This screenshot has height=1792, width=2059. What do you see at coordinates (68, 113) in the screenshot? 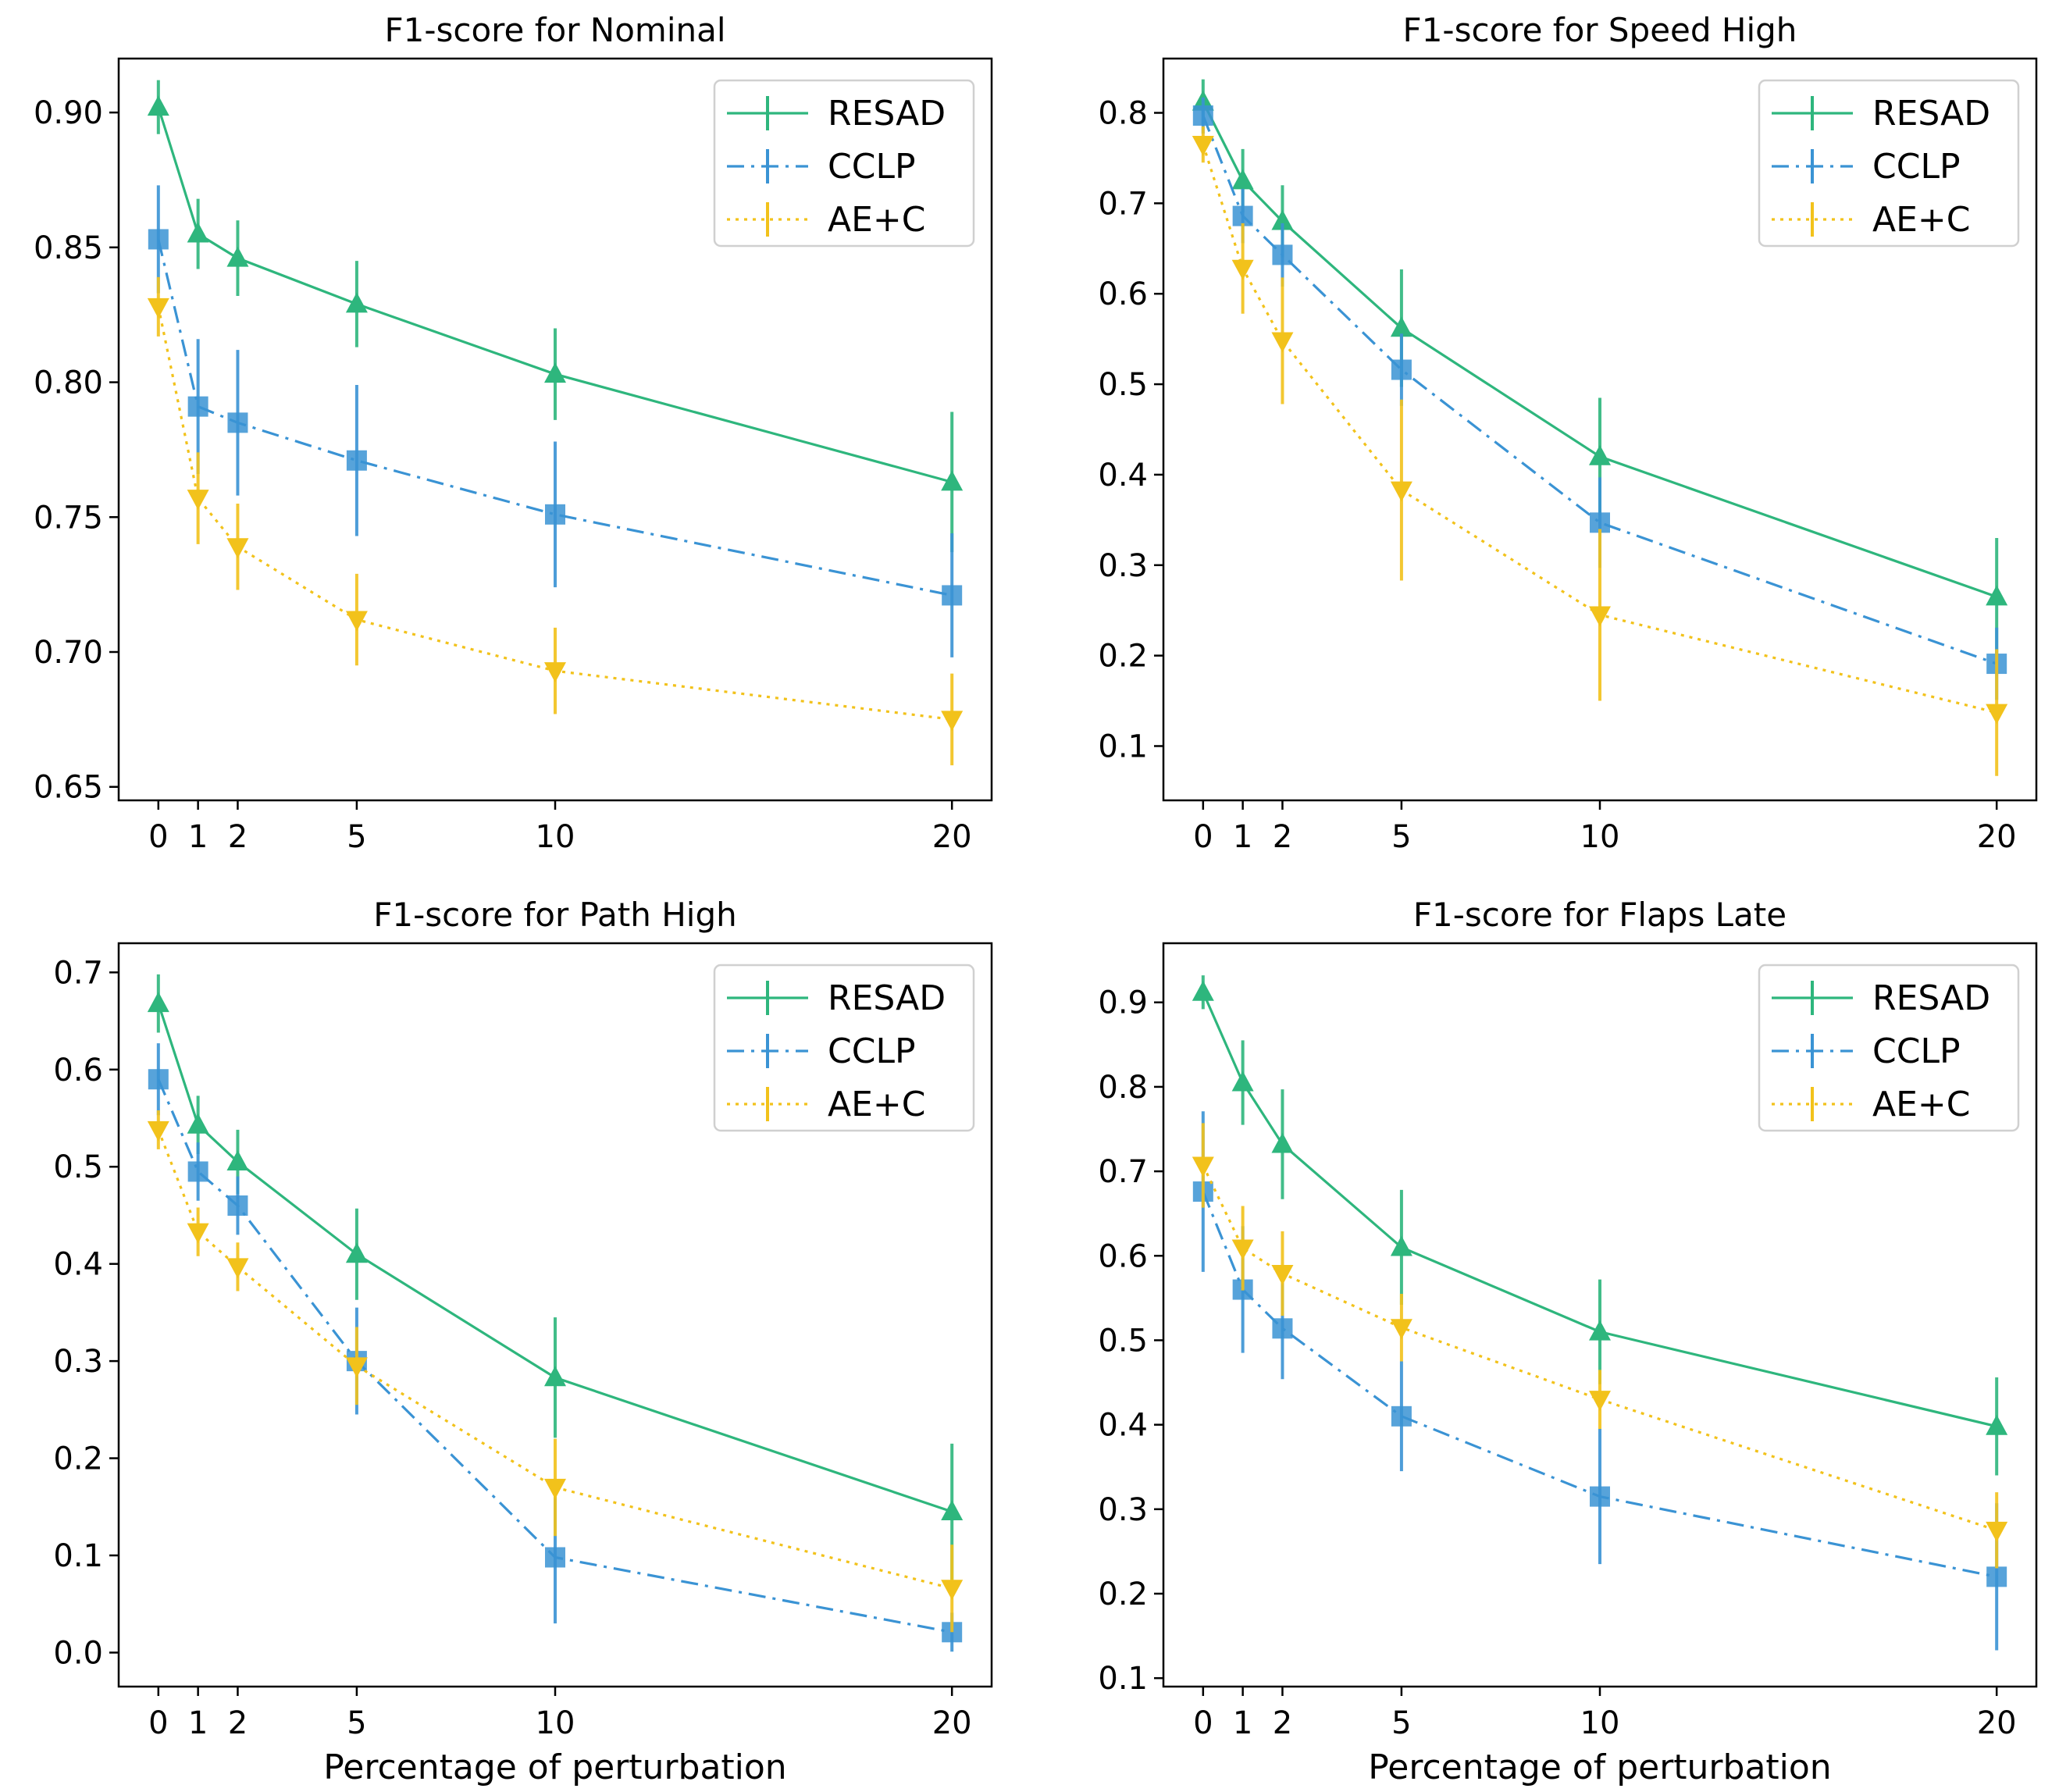
I see `y-tick-label: 0.90` at bounding box center [68, 113].